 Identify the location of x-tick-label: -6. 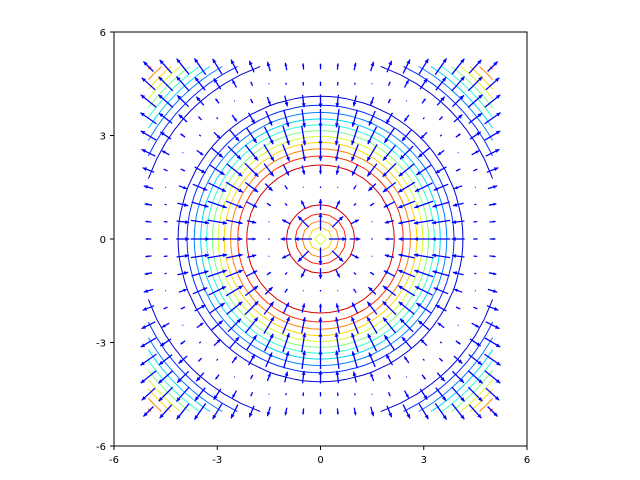
(114, 460).